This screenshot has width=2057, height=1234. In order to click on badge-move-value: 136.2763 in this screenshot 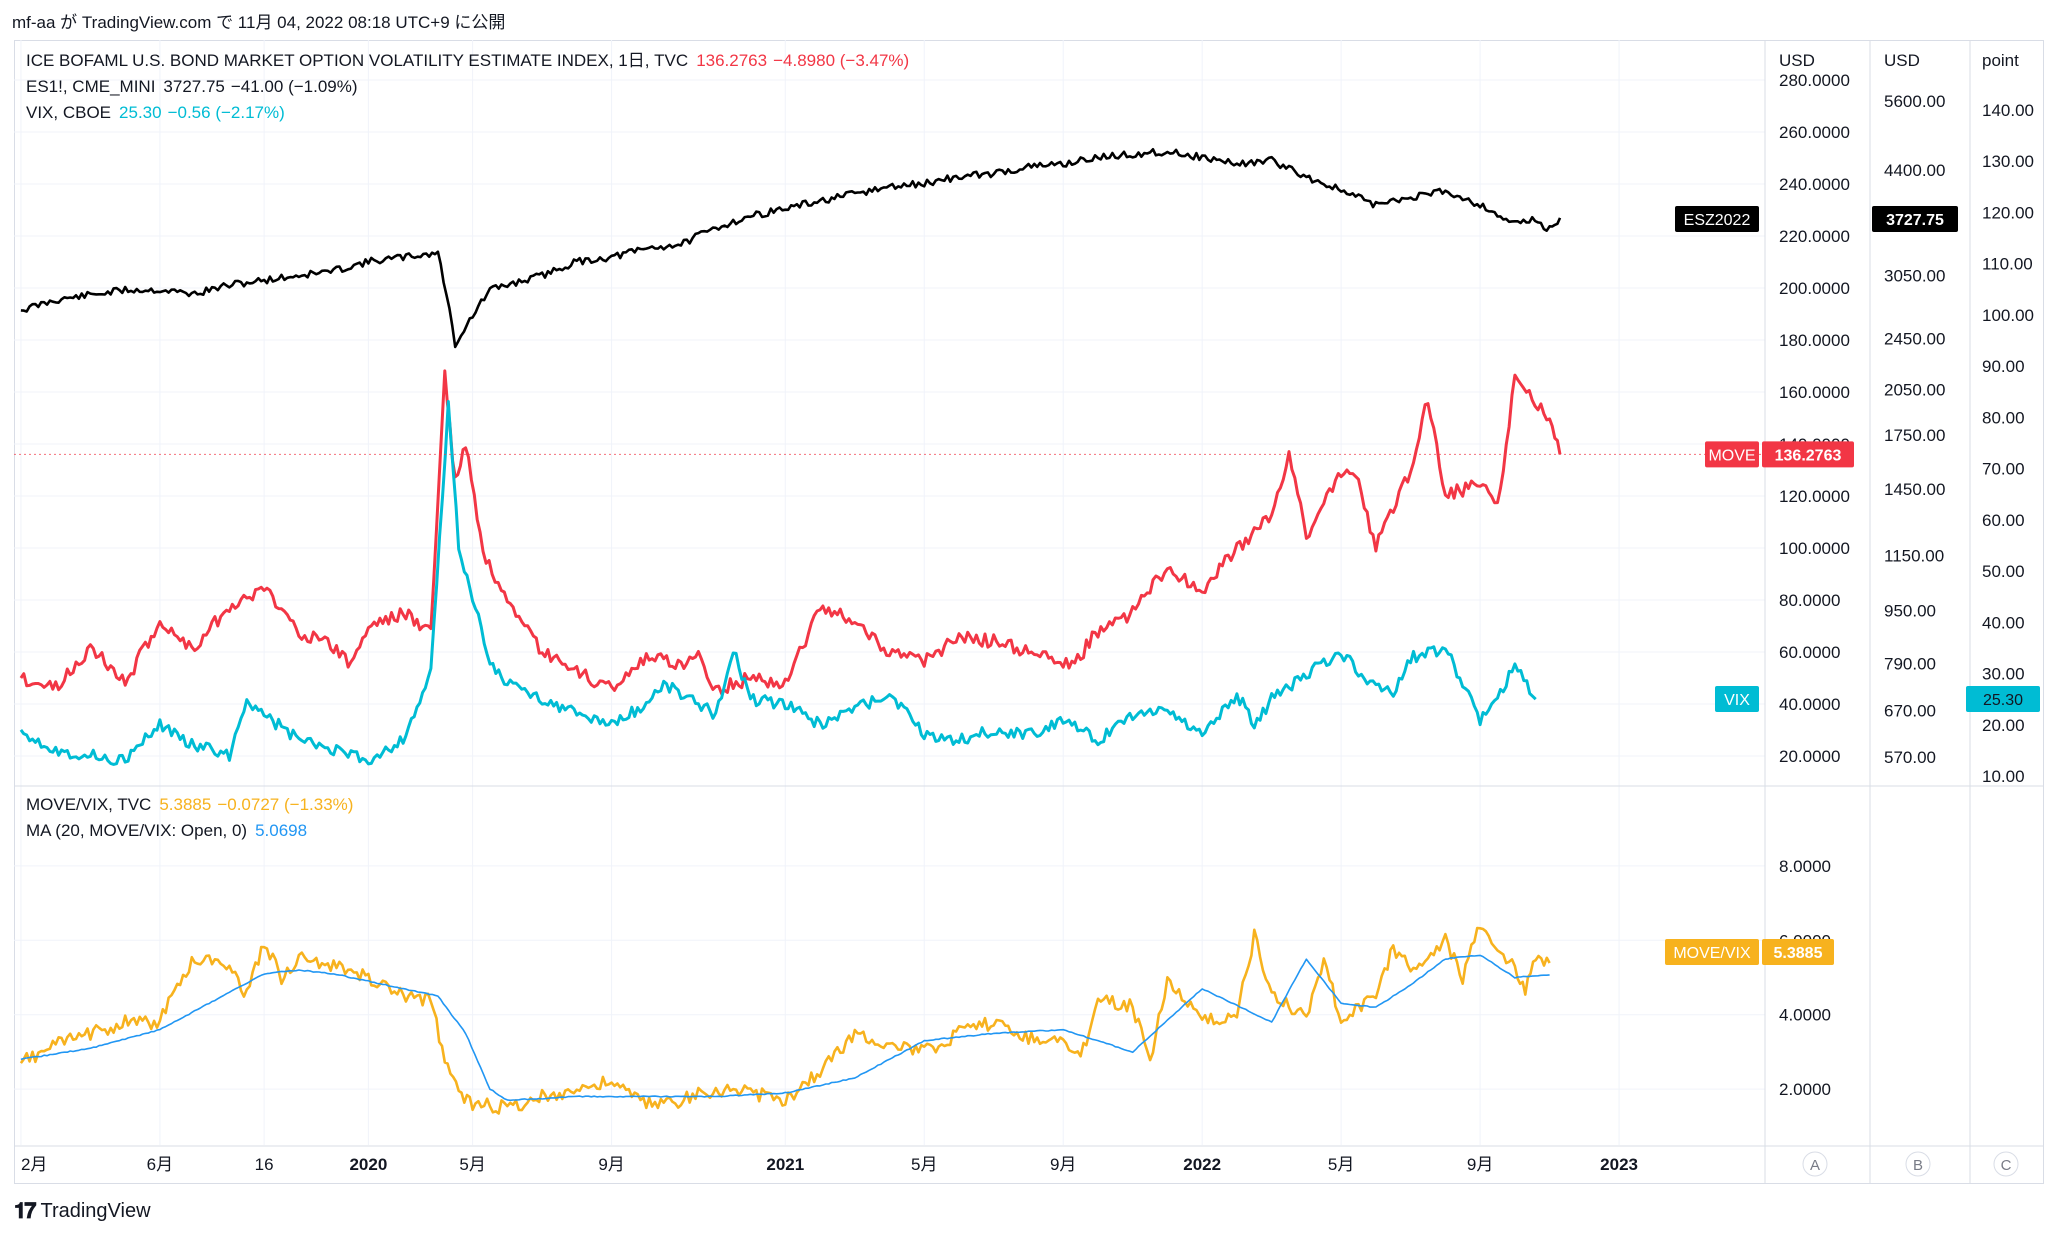, I will do `click(1808, 455)`.